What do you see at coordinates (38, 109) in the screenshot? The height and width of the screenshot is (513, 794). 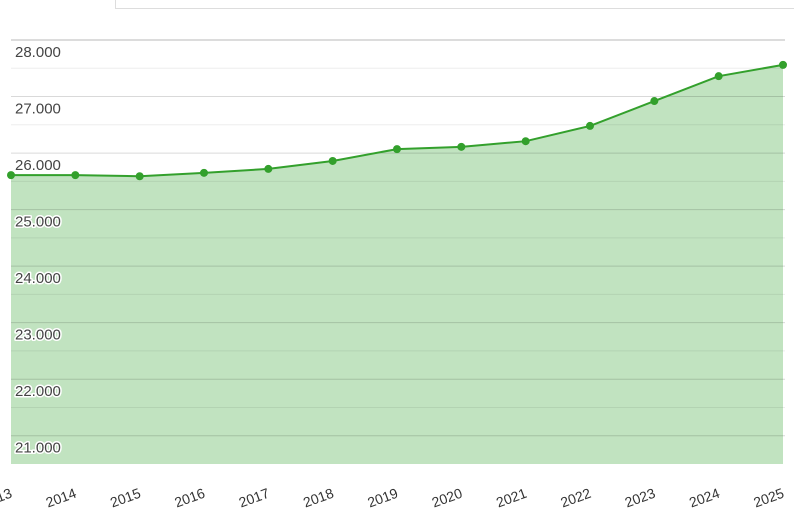 I see `y-tick-label: 27.000` at bounding box center [38, 109].